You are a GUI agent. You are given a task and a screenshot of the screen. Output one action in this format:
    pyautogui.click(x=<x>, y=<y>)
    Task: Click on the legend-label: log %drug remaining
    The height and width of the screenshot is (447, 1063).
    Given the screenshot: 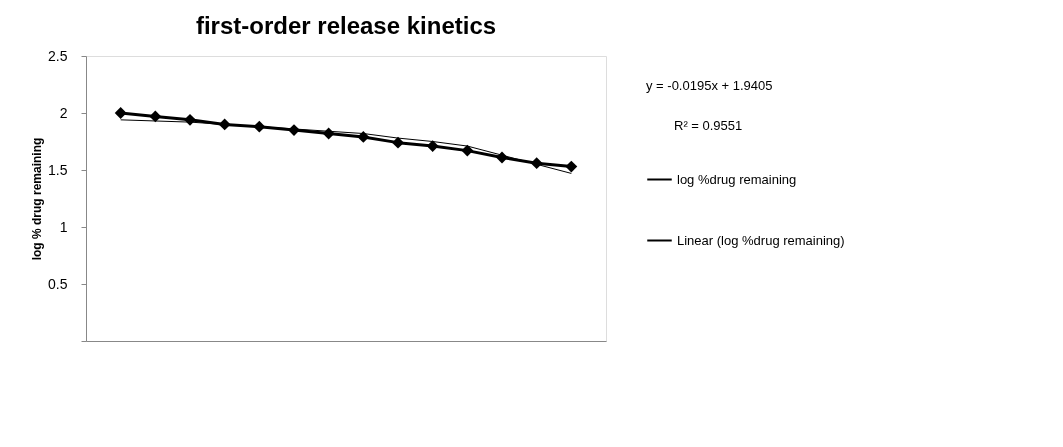 What is the action you would take?
    pyautogui.click(x=737, y=179)
    